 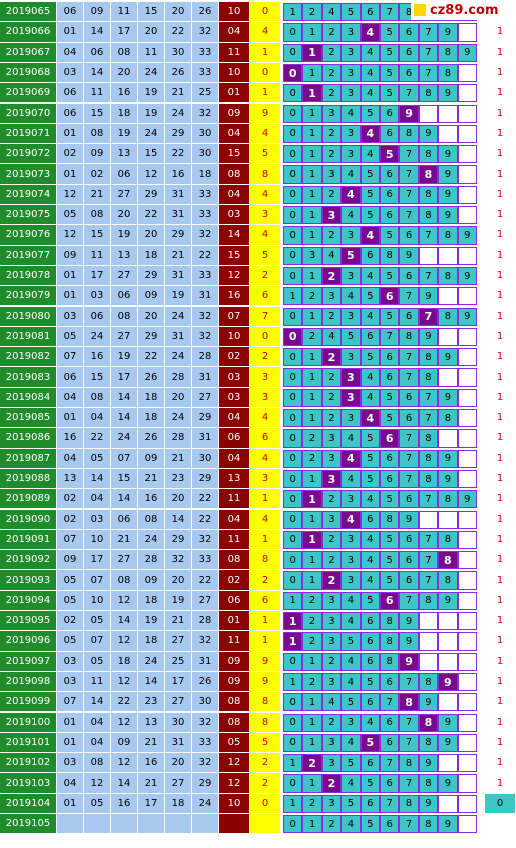 What do you see at coordinates (70, 357) in the screenshot?
I see `red-ball-number: 07` at bounding box center [70, 357].